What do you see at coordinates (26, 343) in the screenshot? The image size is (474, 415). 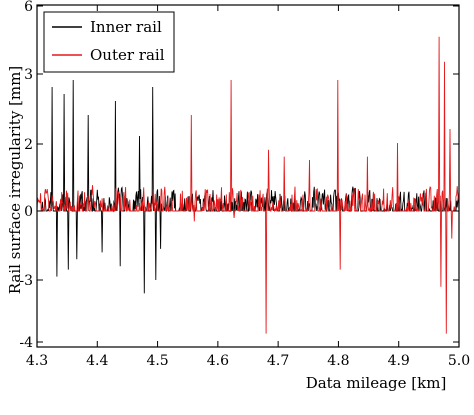 I see `y-tick-label: -4` at bounding box center [26, 343].